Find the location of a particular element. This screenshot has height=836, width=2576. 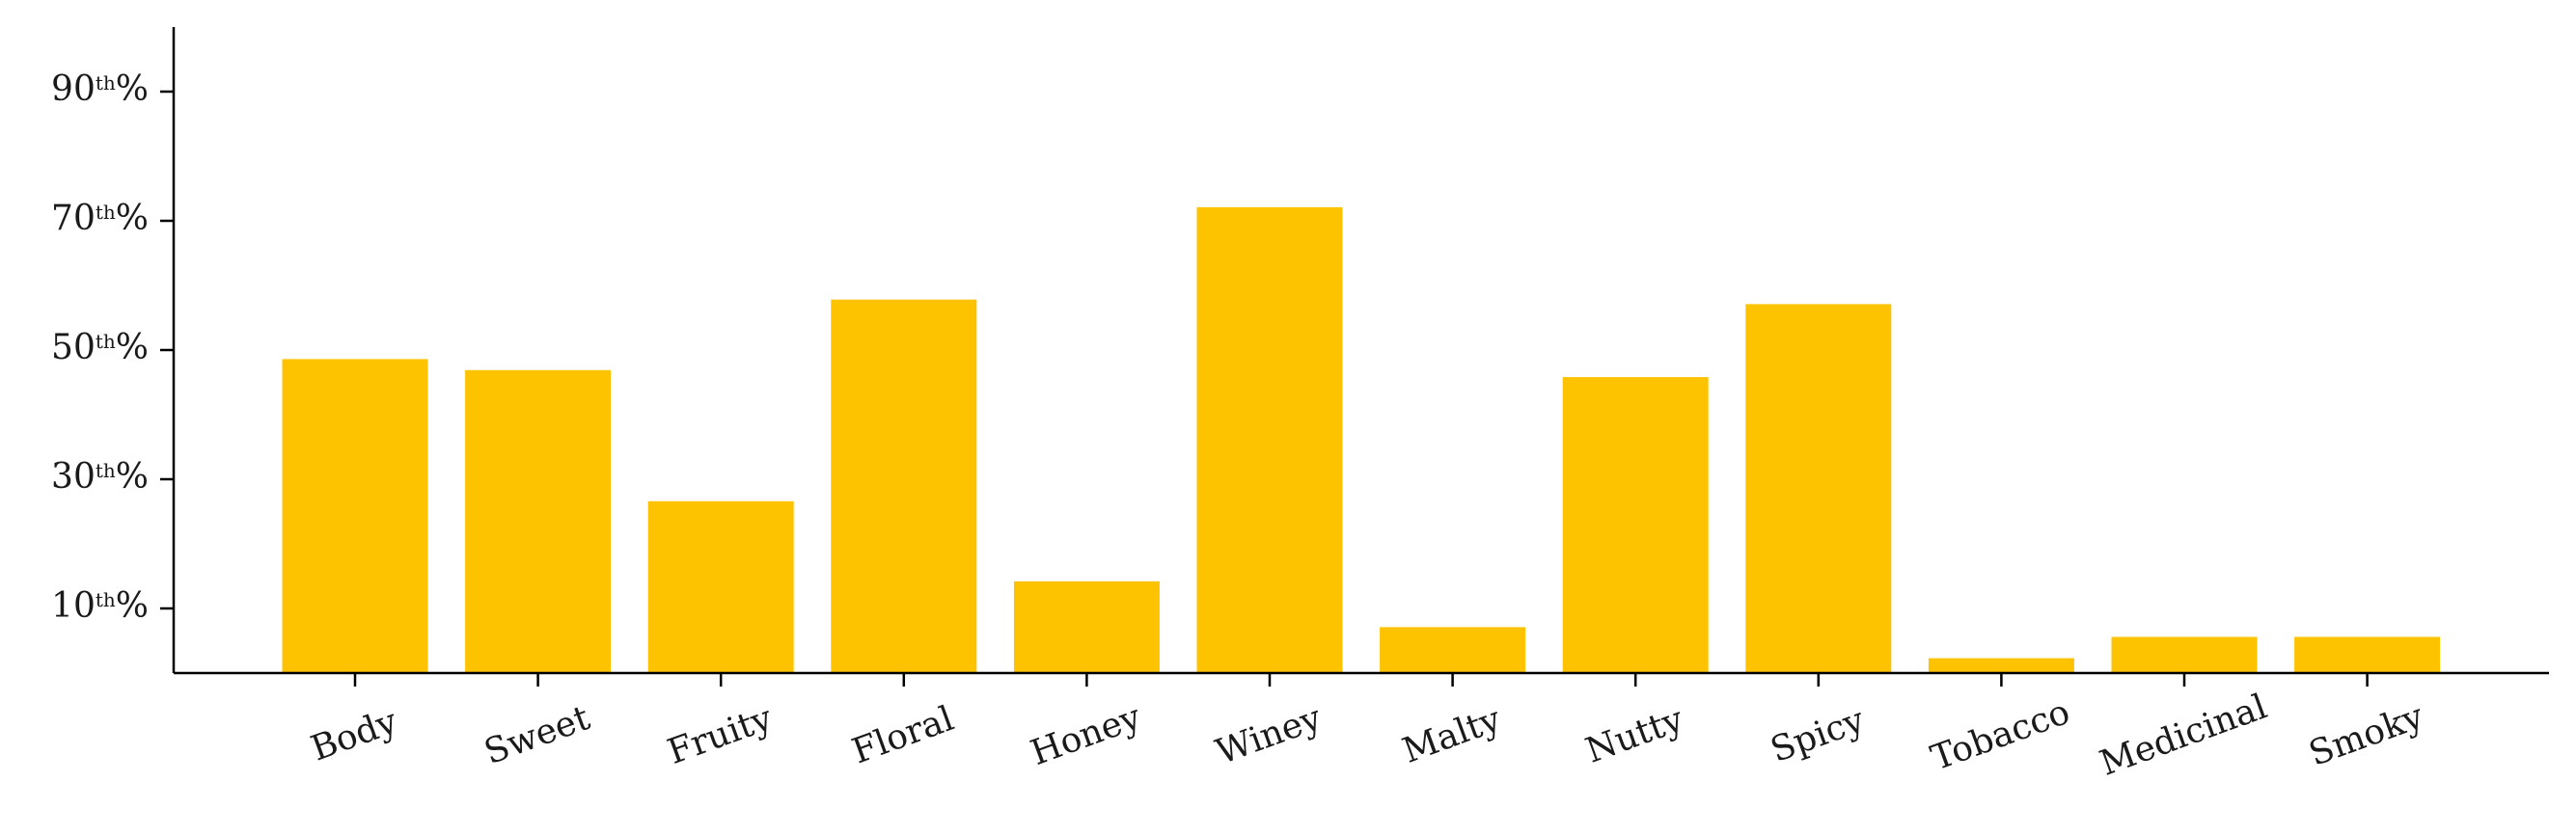

x-tick-label: Body is located at coordinates (354, 735).